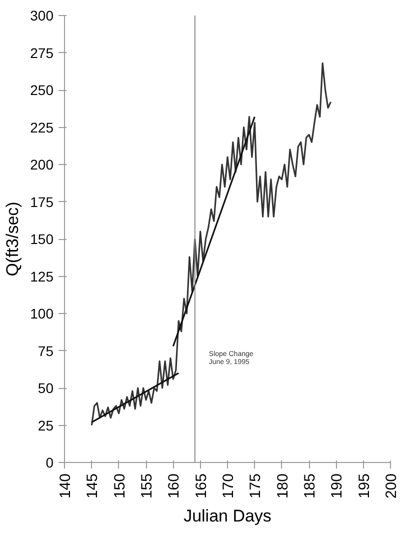 This screenshot has height=533, width=410. I want to click on x-tick-label: 190, so click(337, 486).